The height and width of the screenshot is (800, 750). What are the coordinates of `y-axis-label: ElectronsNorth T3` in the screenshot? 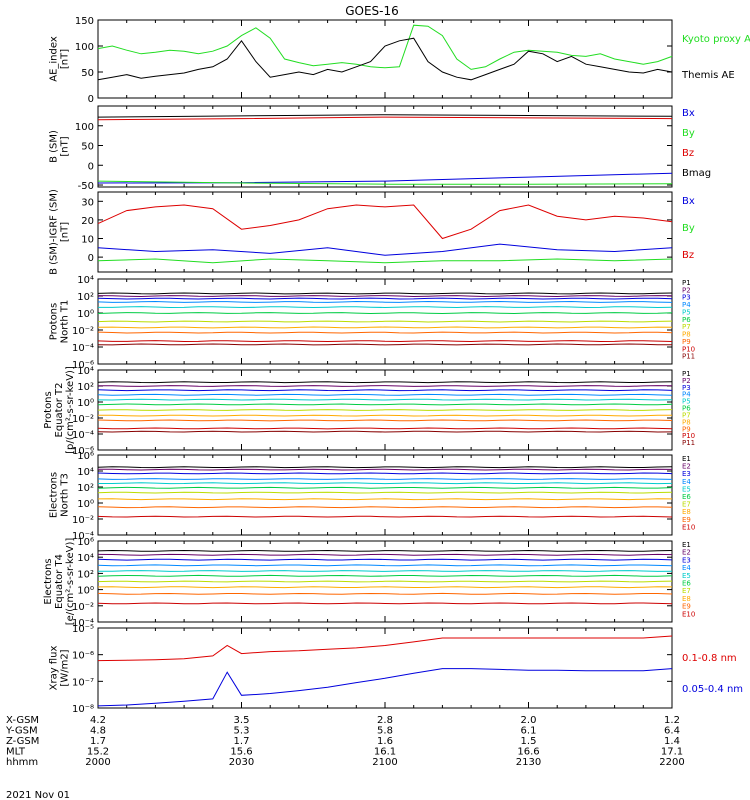 It's located at (60, 495).